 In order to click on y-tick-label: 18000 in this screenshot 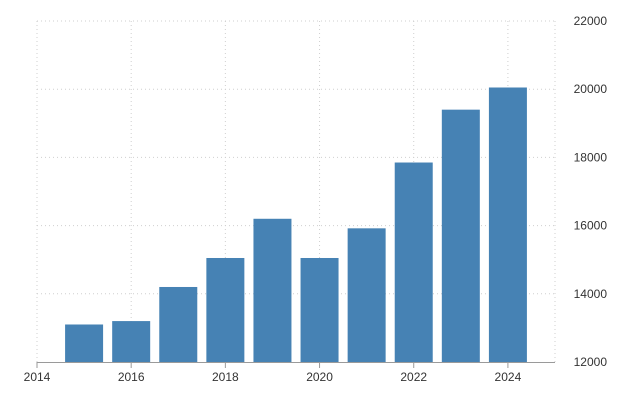, I will do `click(591, 157)`.